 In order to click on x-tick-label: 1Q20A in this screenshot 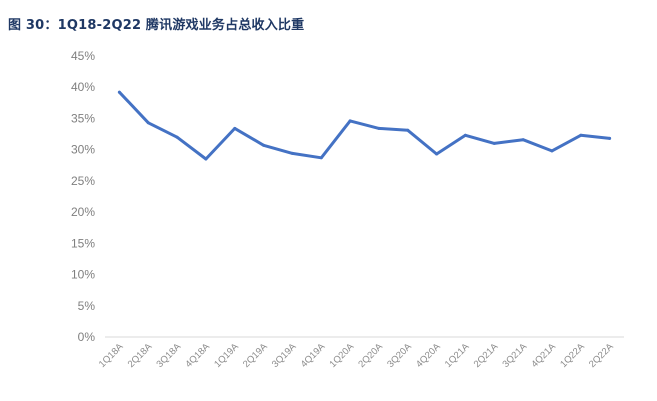, I will do `click(342, 355)`.